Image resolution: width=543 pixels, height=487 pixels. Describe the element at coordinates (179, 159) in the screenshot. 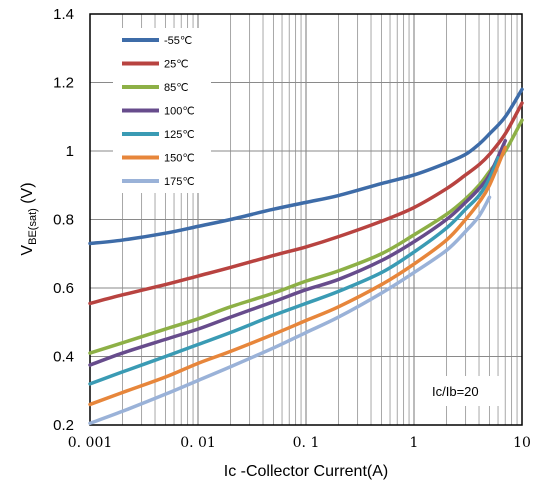

I see `legend-label: 150℃` at that location.